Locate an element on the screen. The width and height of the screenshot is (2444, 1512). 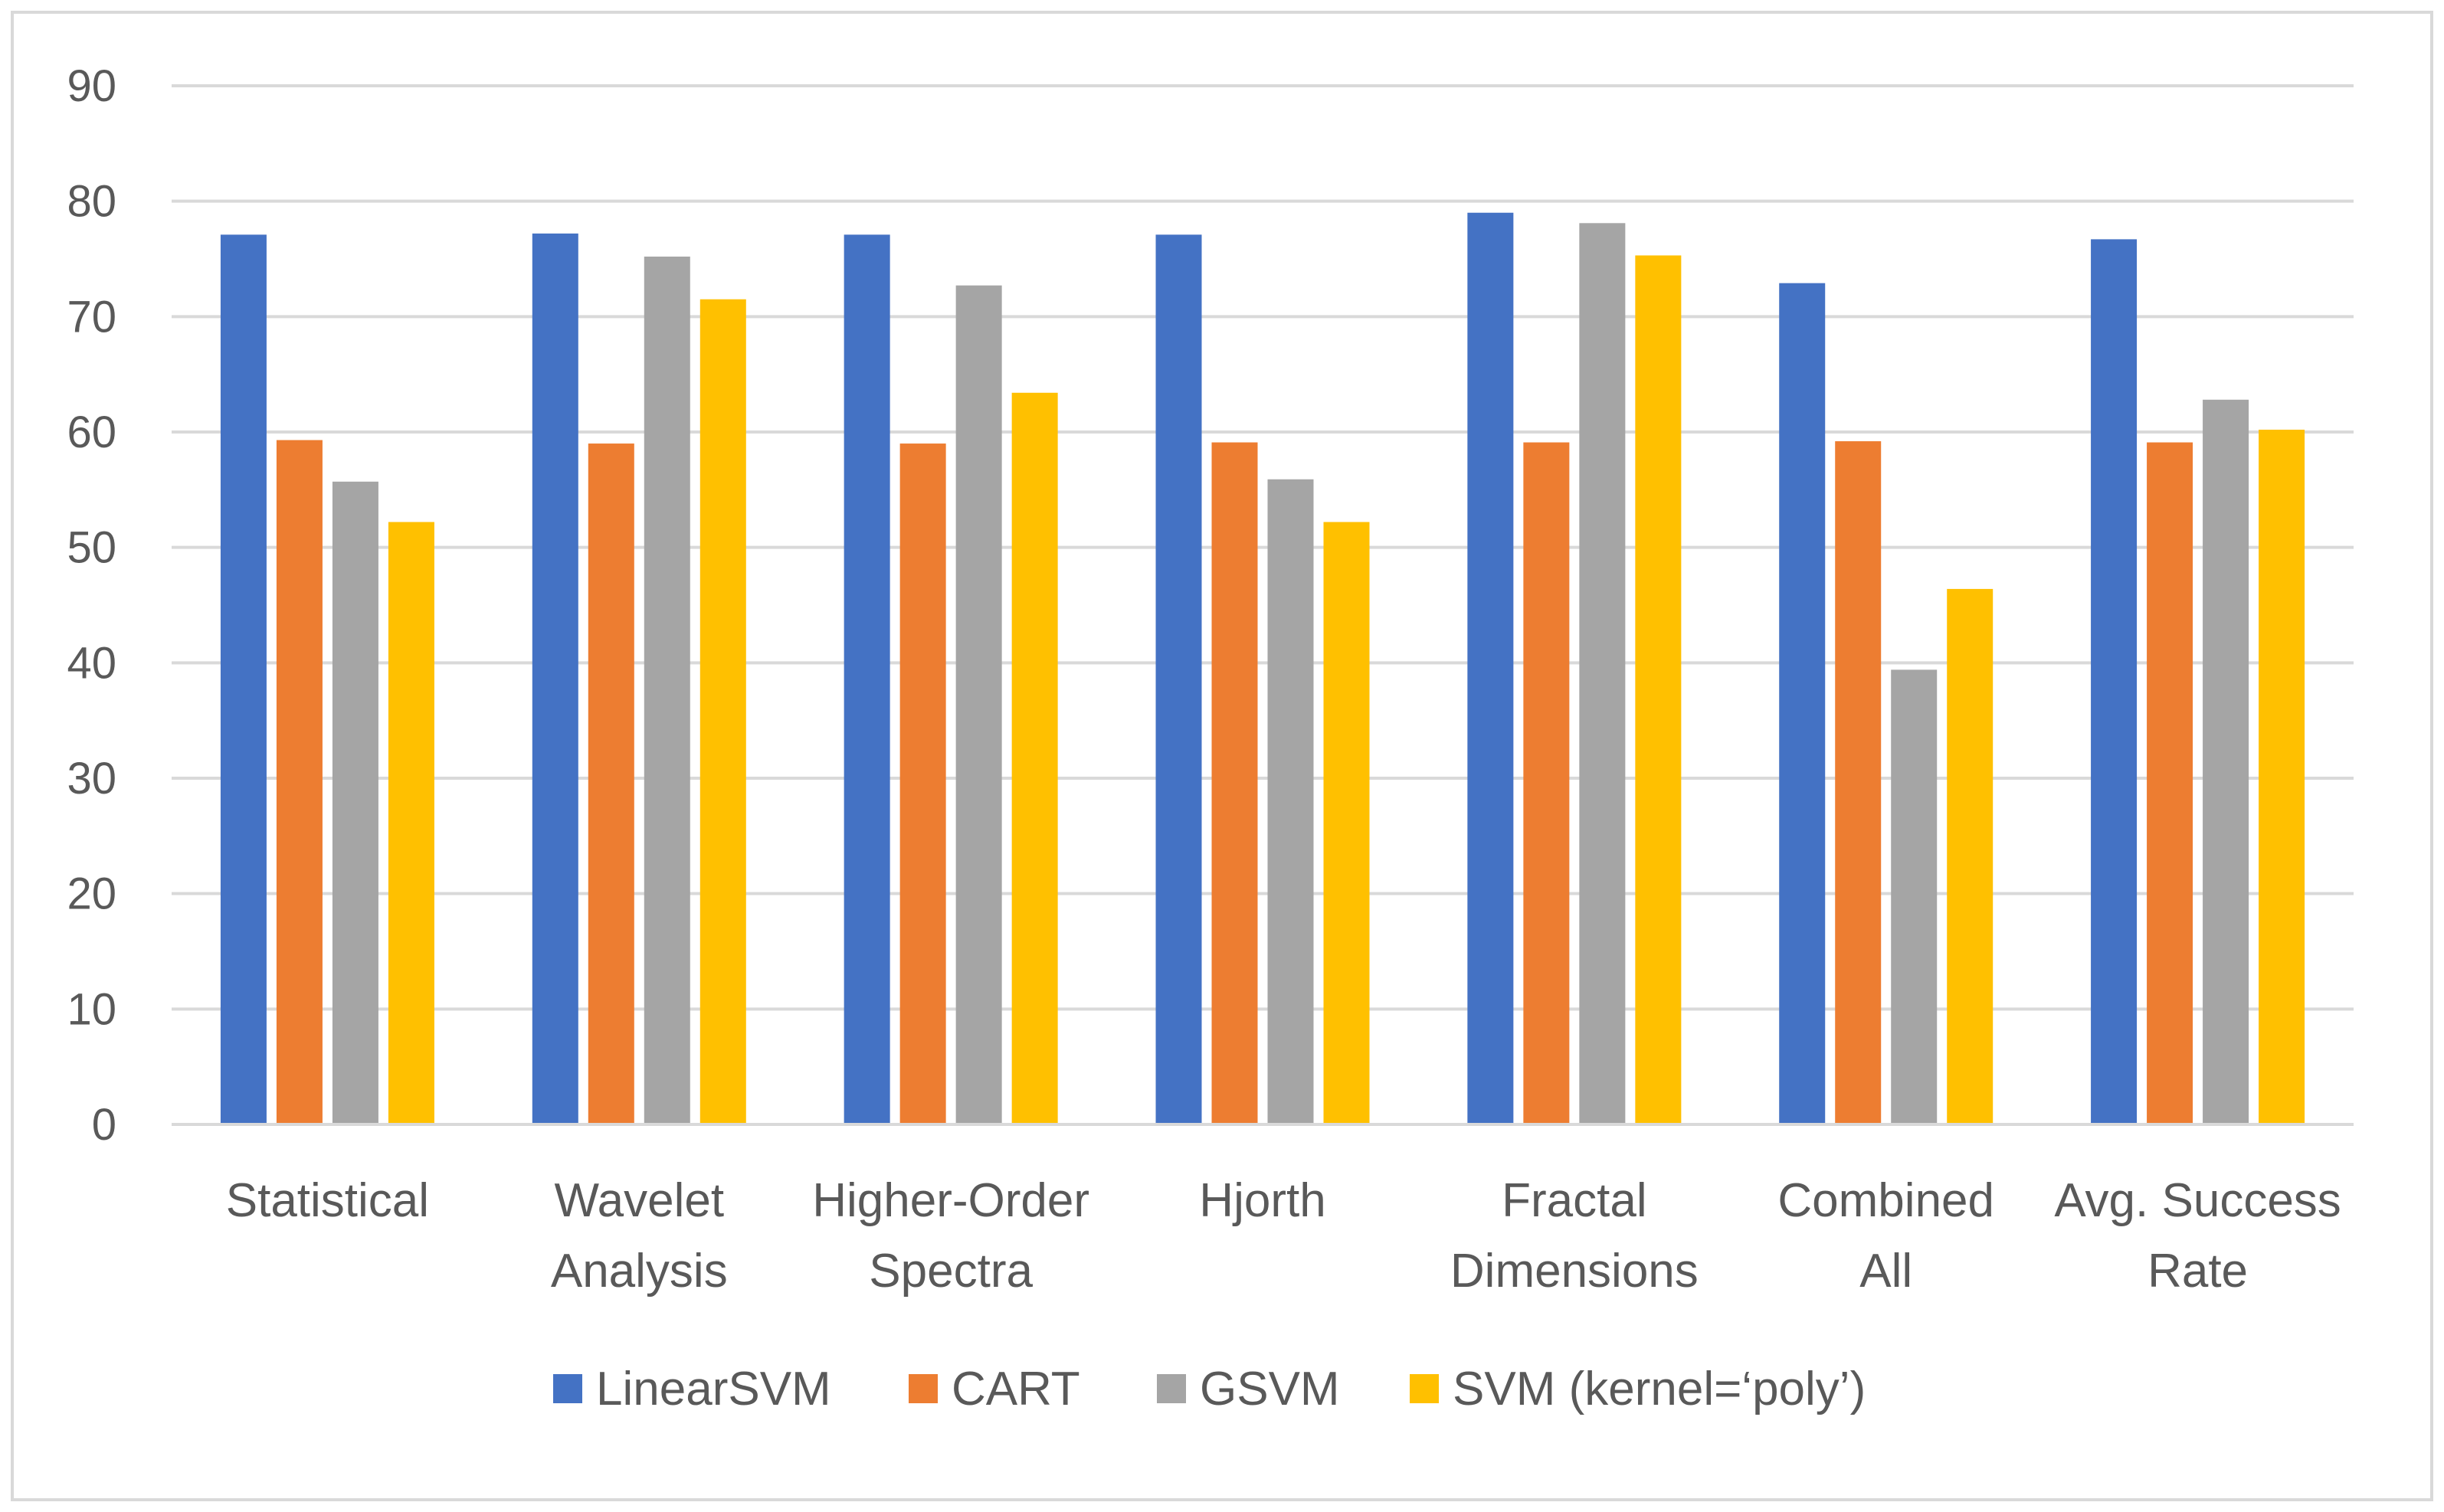
x-tick-label: Spectra is located at coordinates (951, 1271).